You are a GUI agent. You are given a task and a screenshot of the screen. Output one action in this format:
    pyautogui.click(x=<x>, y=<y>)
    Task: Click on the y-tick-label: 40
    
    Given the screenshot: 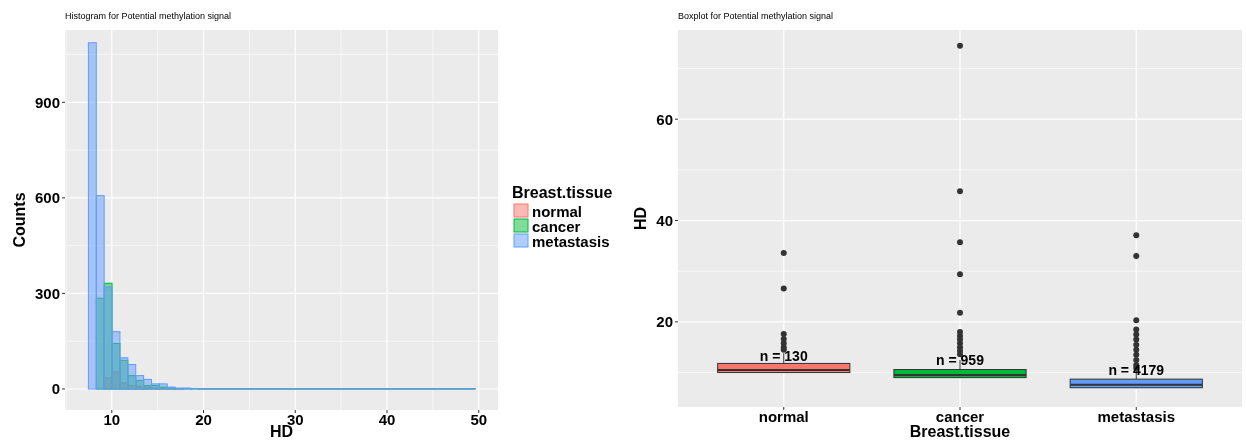 What is the action you would take?
    pyautogui.click(x=664, y=221)
    